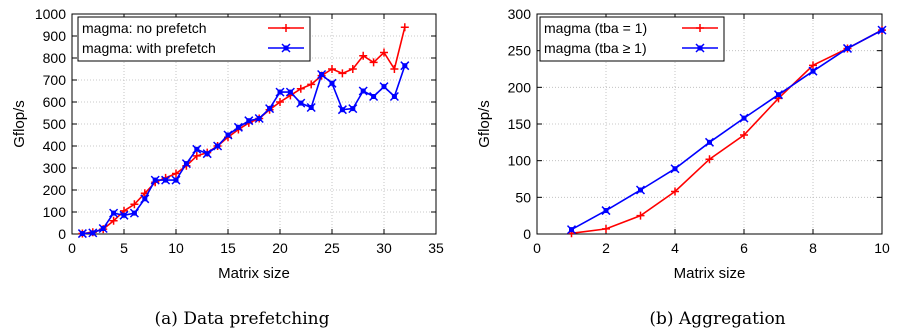 The image size is (899, 331). I want to click on chart-b-y-axis-label: Gflop/s, so click(484, 124).